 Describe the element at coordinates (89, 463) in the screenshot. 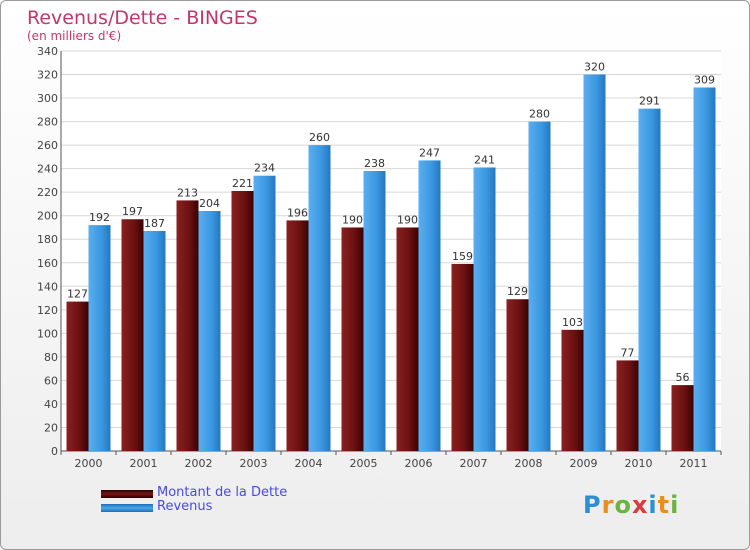

I see `x-tick-label: 2000` at that location.